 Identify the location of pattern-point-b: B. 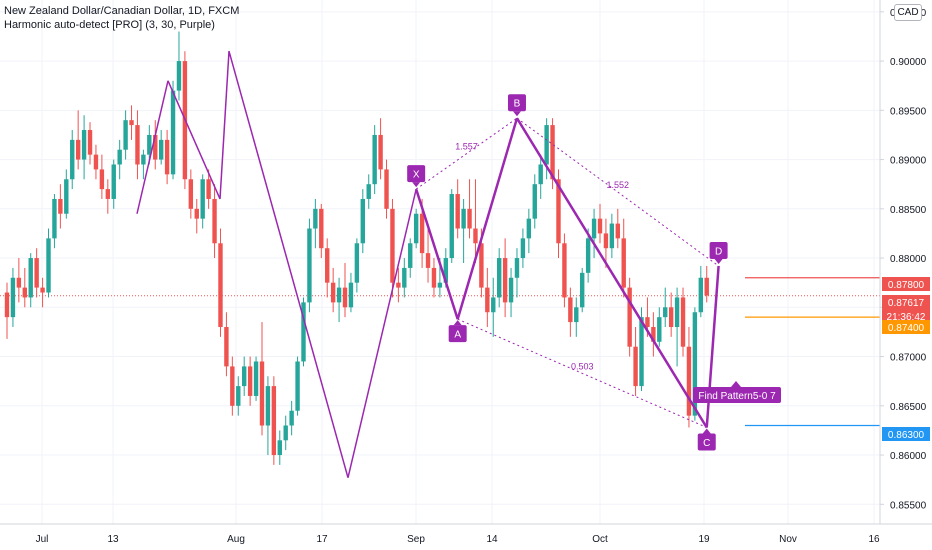
(516, 105).